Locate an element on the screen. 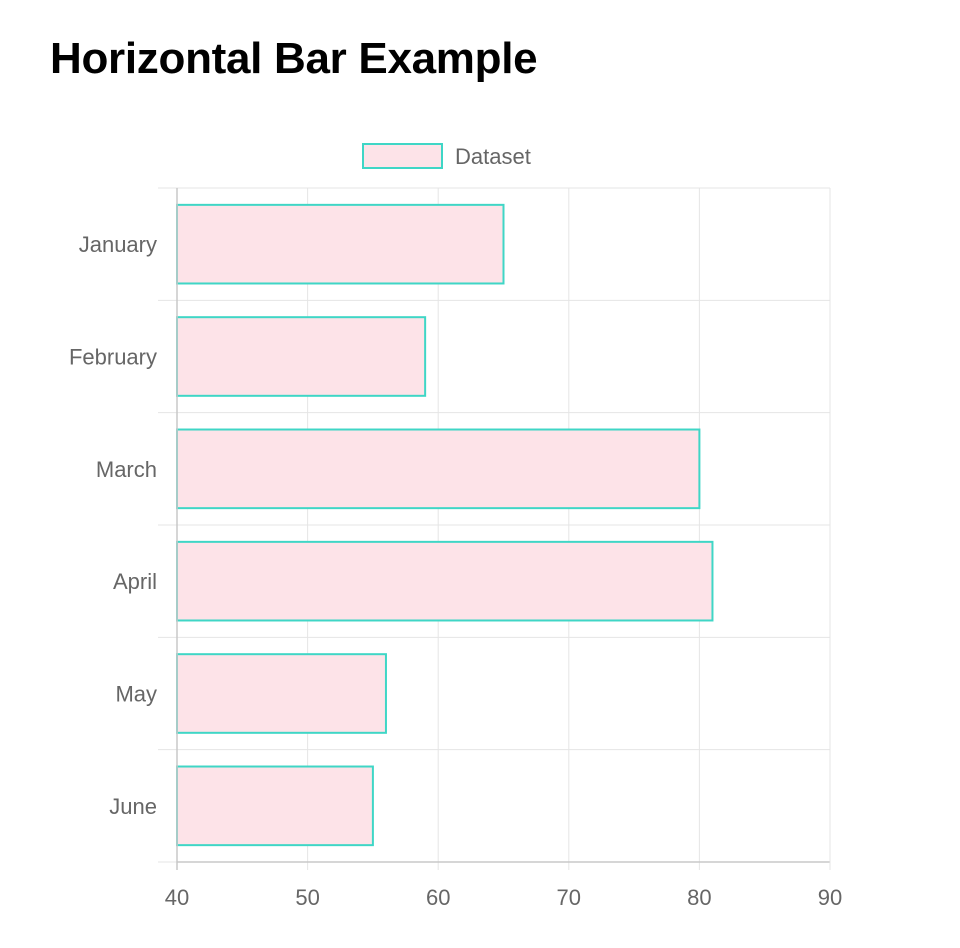 This screenshot has height=948, width=960. y-tick-label: May is located at coordinates (136, 694).